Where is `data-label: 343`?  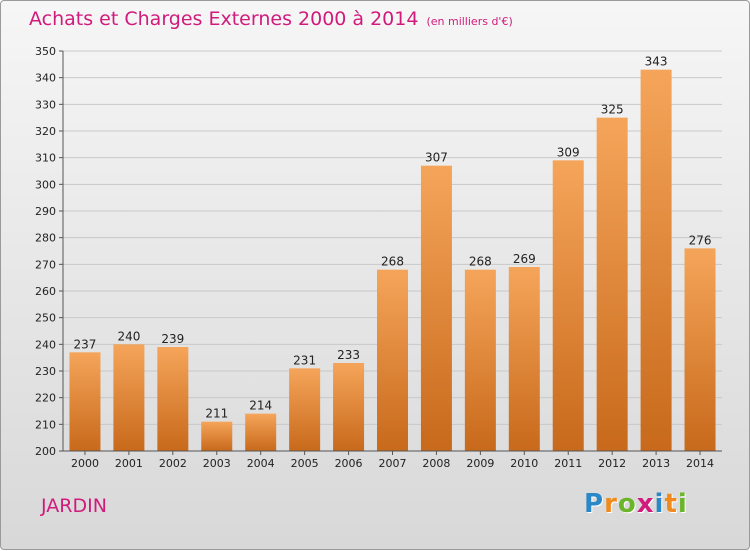 data-label: 343 is located at coordinates (656, 62).